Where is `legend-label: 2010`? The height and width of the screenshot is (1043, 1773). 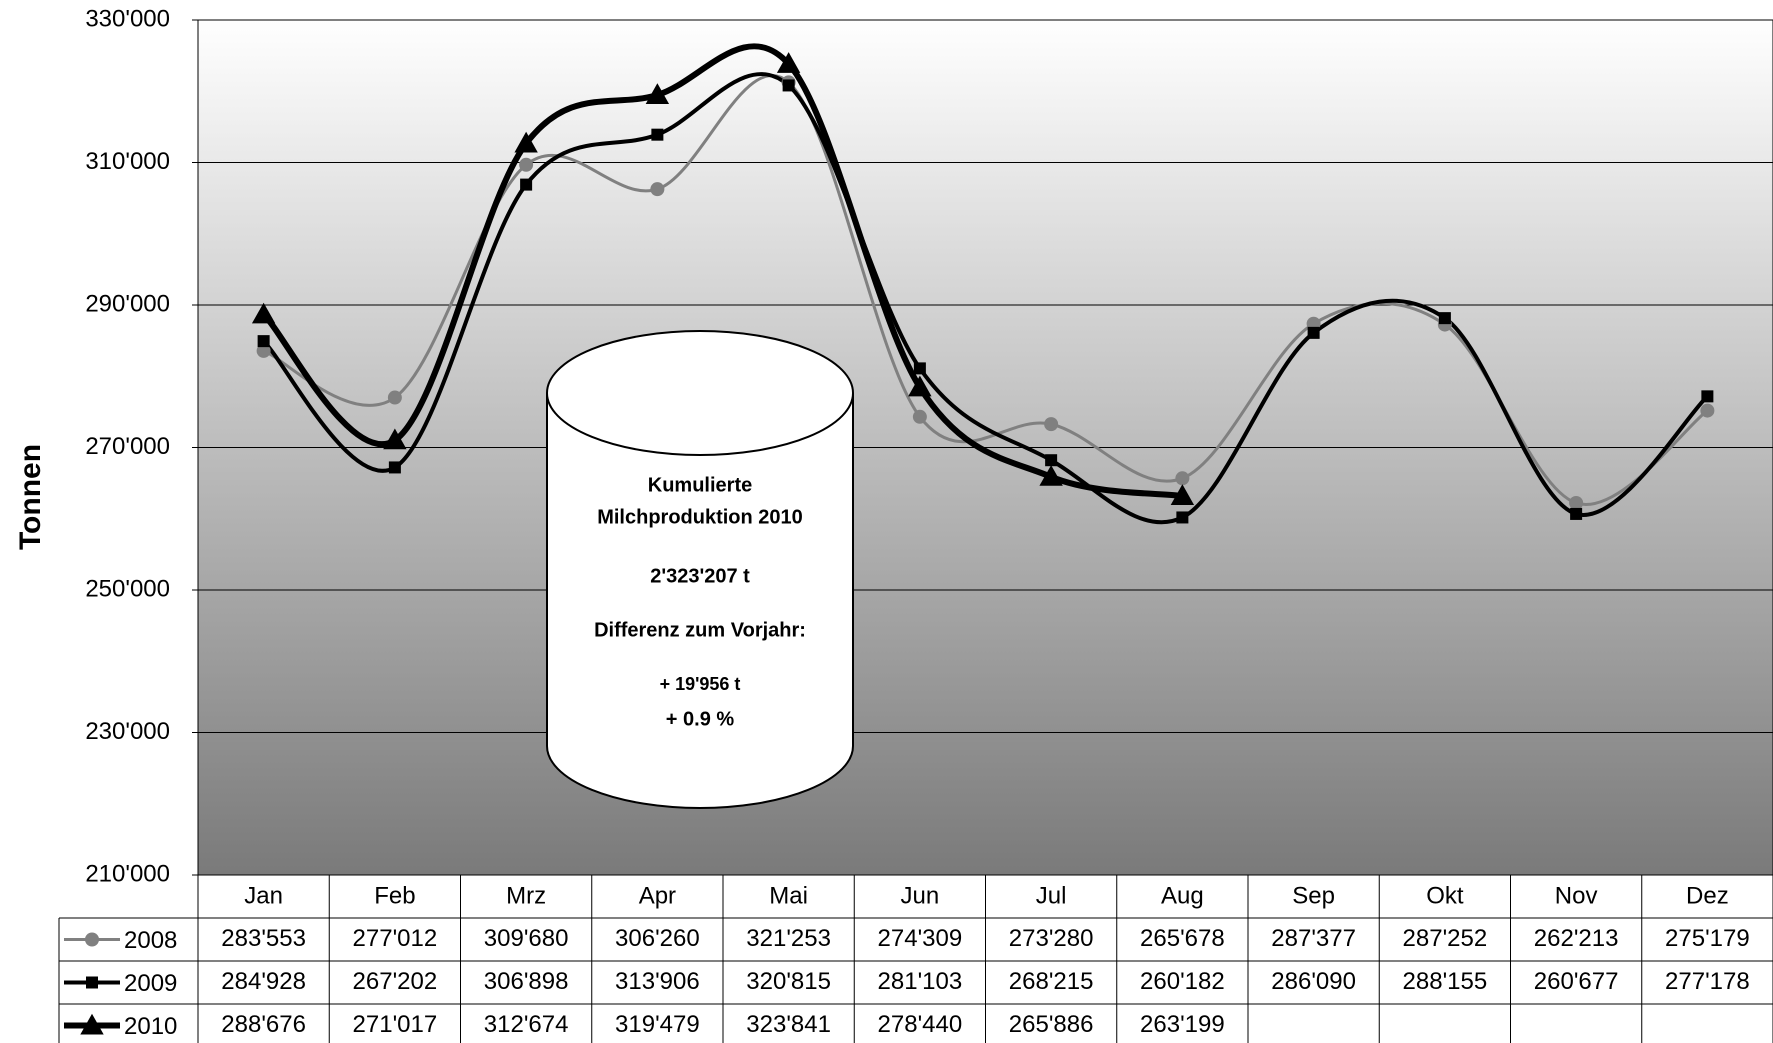 legend-label: 2010 is located at coordinates (150, 1026).